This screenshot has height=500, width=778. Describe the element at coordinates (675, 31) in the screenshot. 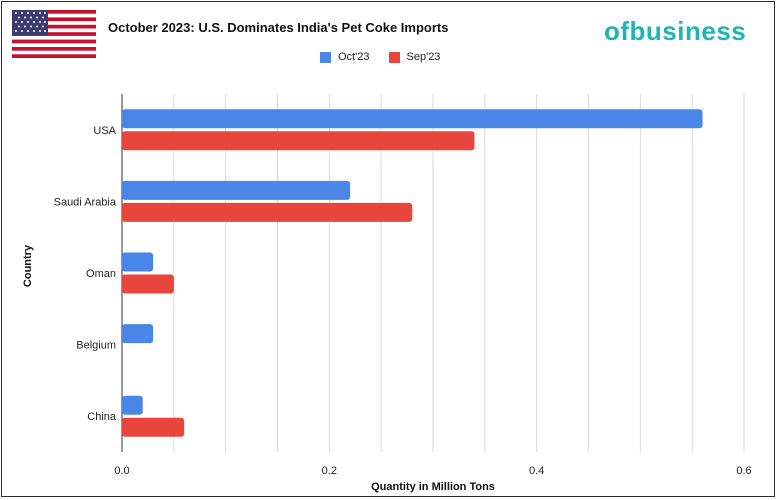

I see `brand-logo: ofbusiness` at that location.